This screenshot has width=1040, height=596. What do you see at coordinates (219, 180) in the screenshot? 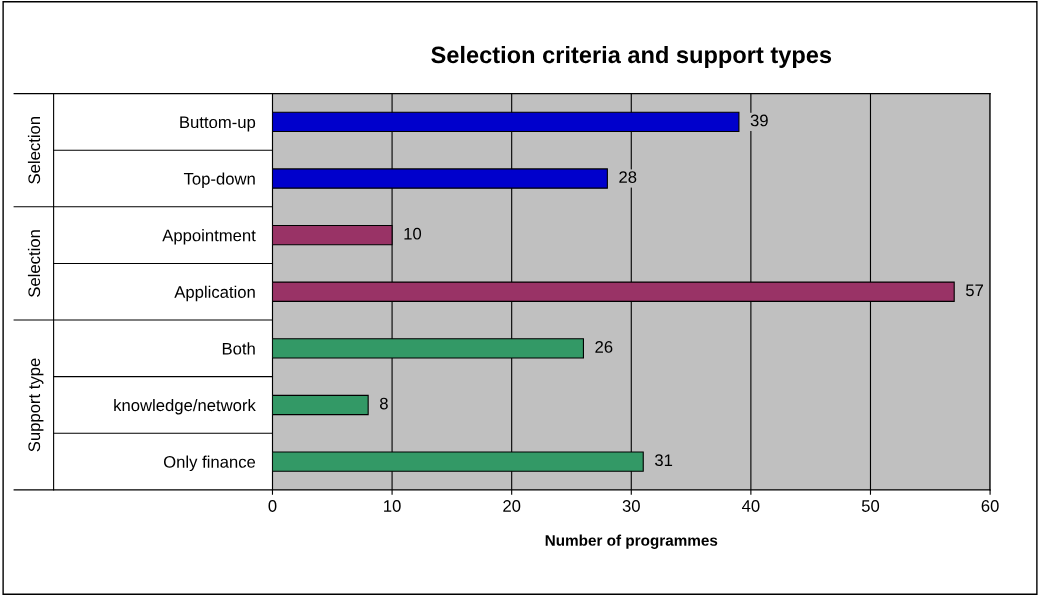
I see `y-tick-label: Top-down` at bounding box center [219, 180].